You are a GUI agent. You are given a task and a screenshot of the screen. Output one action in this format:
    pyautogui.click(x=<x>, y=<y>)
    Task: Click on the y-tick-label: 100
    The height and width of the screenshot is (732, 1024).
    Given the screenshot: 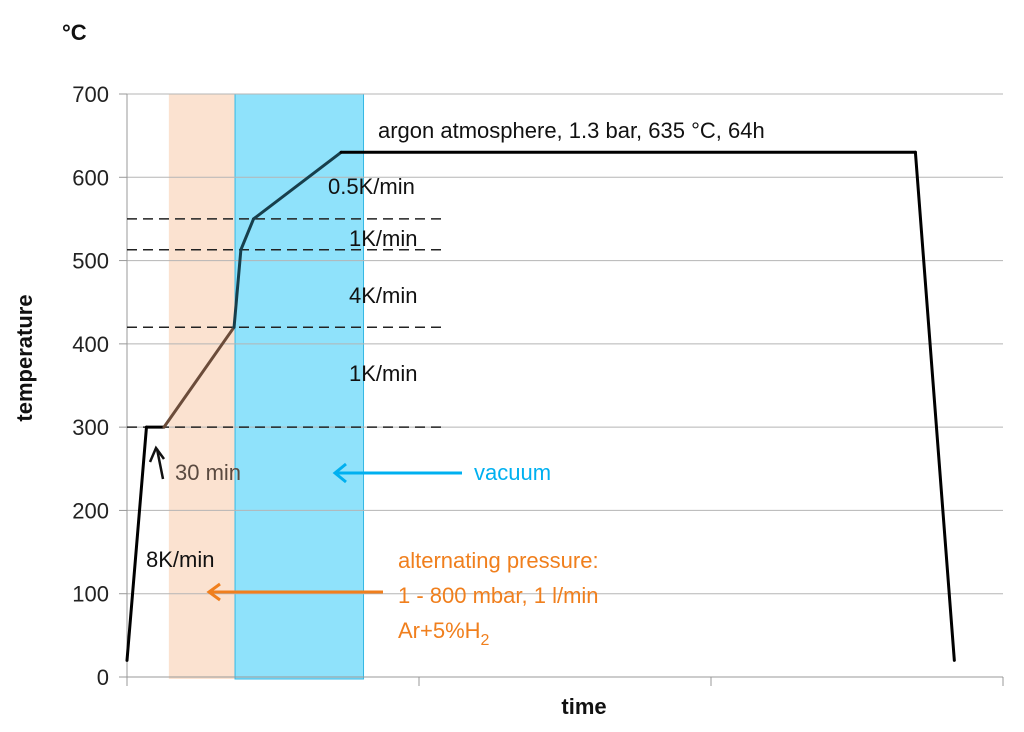 What is the action you would take?
    pyautogui.click(x=90, y=594)
    